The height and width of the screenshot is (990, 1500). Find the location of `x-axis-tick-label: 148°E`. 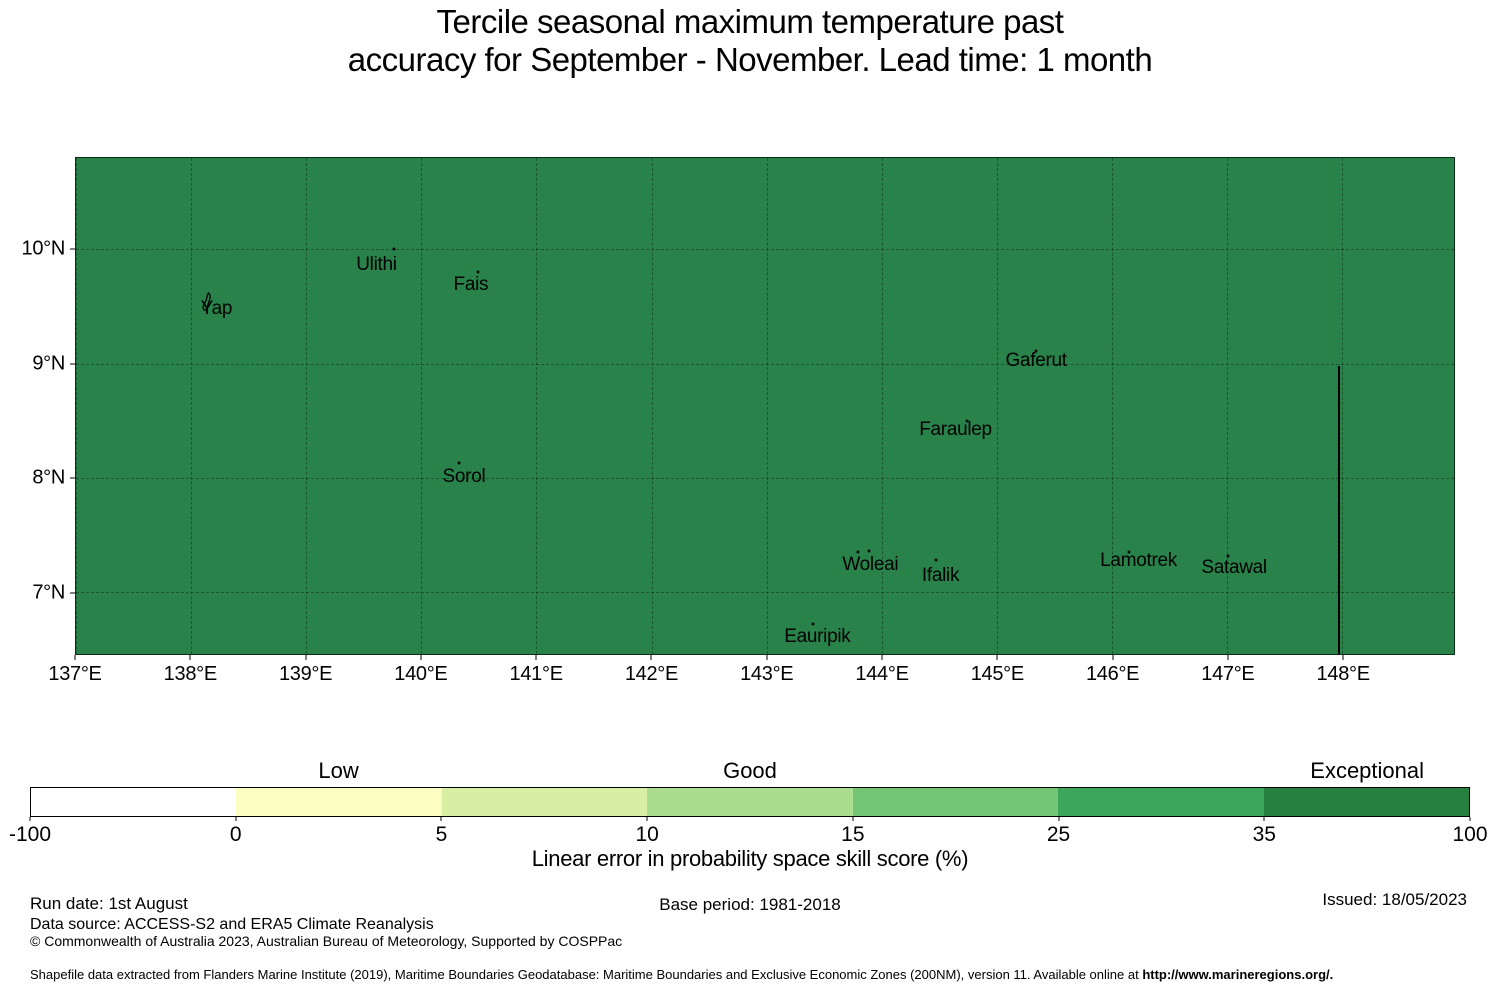

x-axis-tick-label: 148°E is located at coordinates (1343, 674).